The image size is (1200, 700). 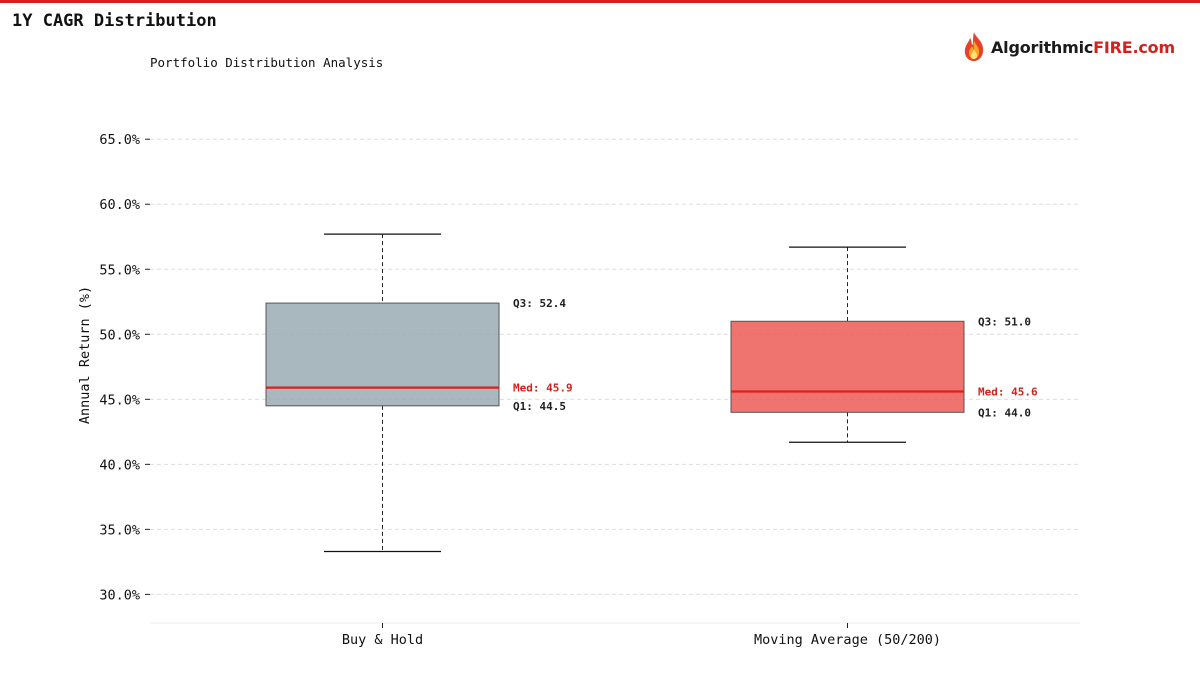 I want to click on q3-label: Q3: 51.0, so click(x=1004, y=321).